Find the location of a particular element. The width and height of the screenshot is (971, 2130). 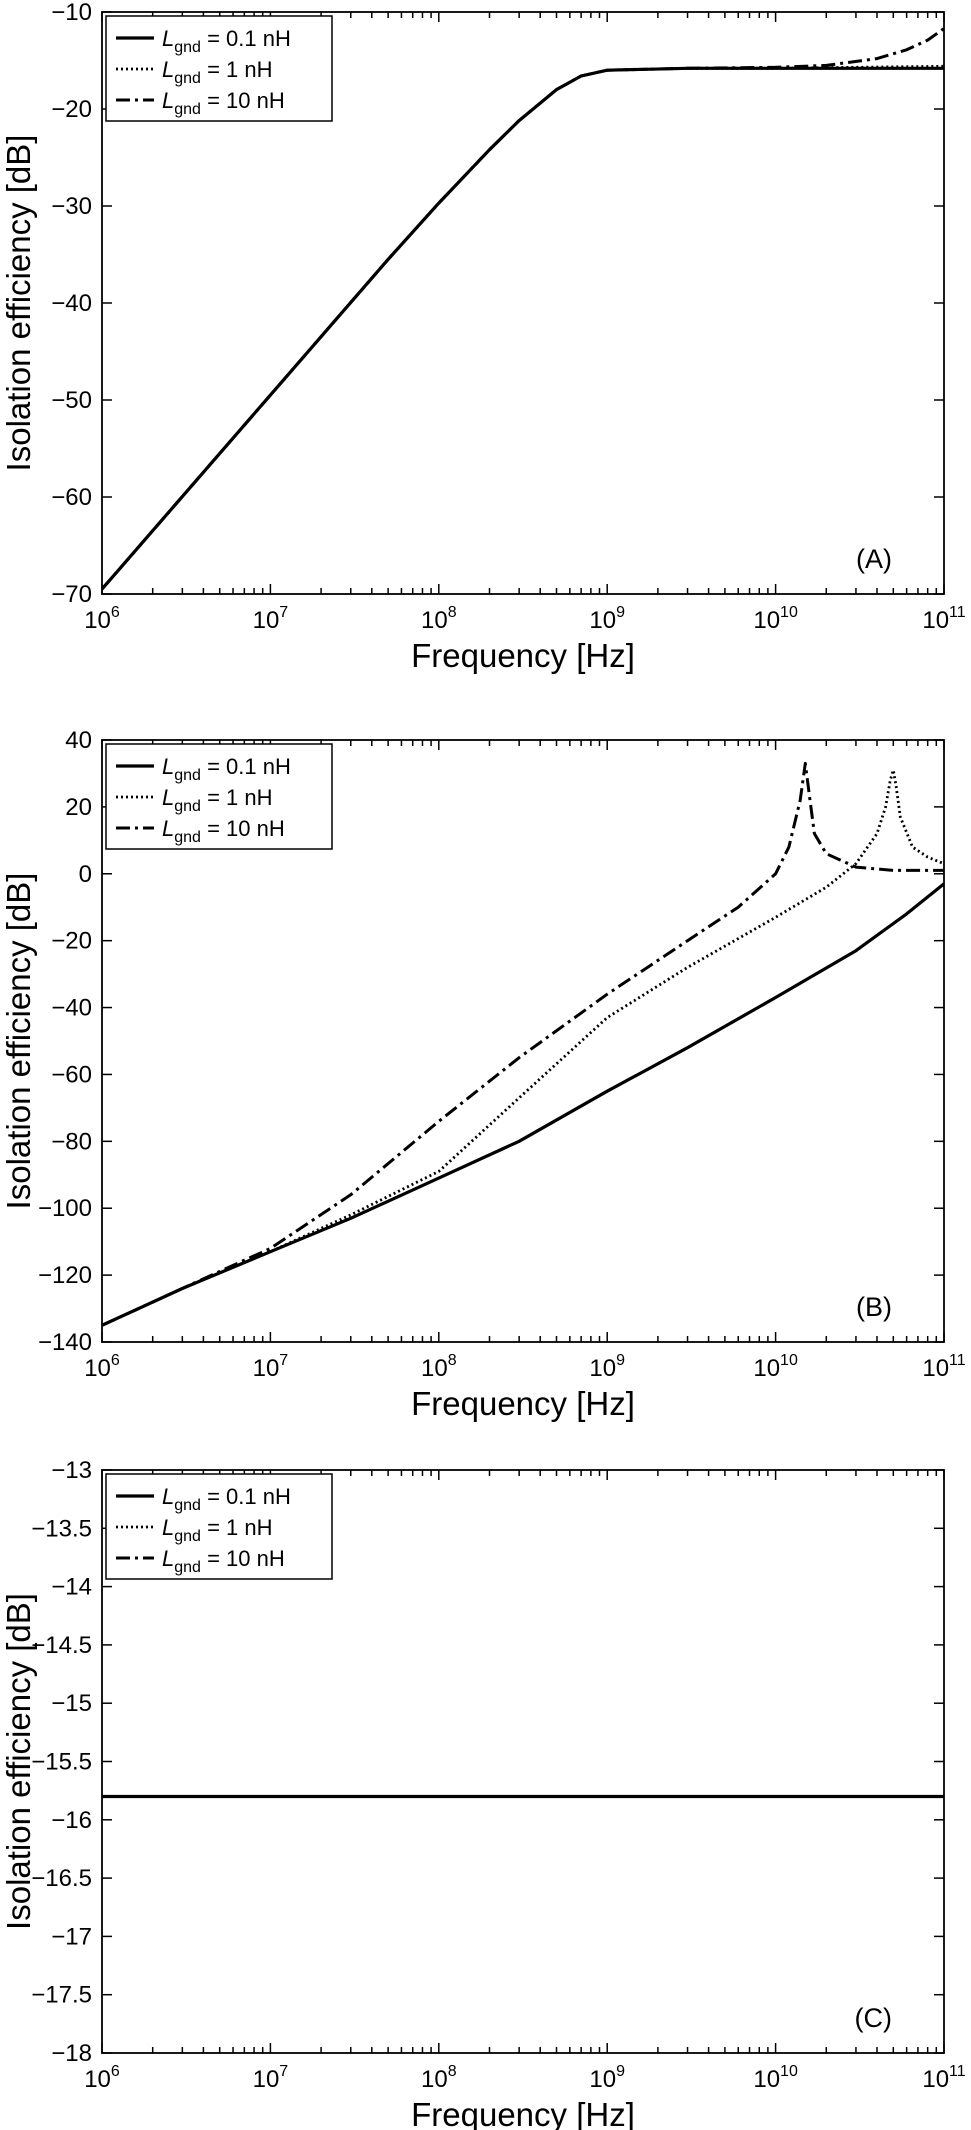

y-tick-label: −10 is located at coordinates (71, 13).